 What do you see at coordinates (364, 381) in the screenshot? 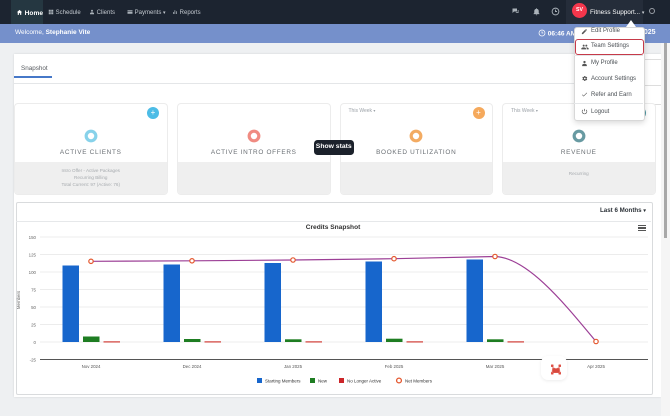
I see `svg-text: No Longer Active` at bounding box center [364, 381].